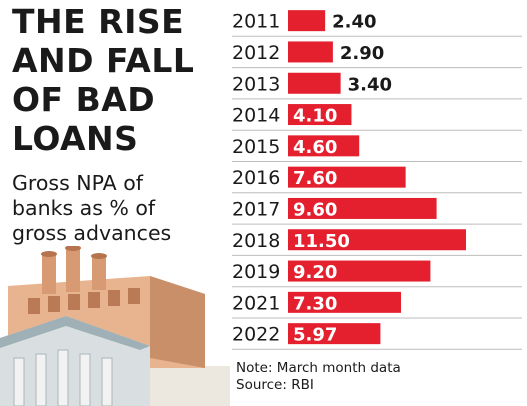 This screenshot has width=527, height=406. What do you see at coordinates (362, 53) in the screenshot?
I see `value-label: 2.90` at bounding box center [362, 53].